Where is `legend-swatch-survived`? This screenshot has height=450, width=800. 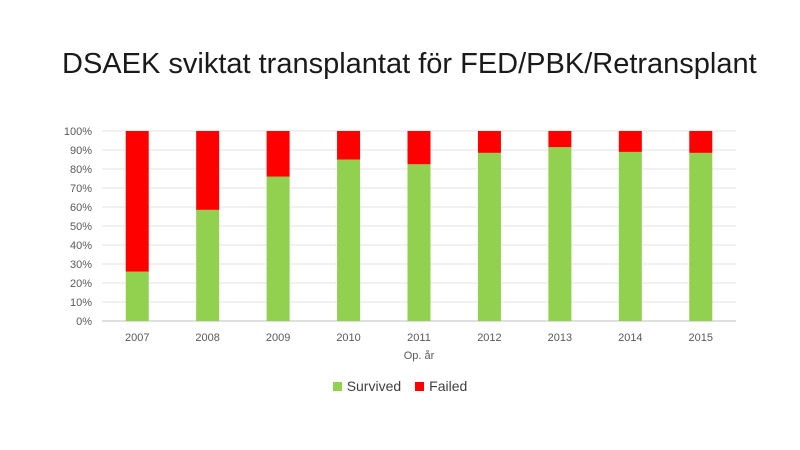
legend-swatch-survived is located at coordinates (337, 386).